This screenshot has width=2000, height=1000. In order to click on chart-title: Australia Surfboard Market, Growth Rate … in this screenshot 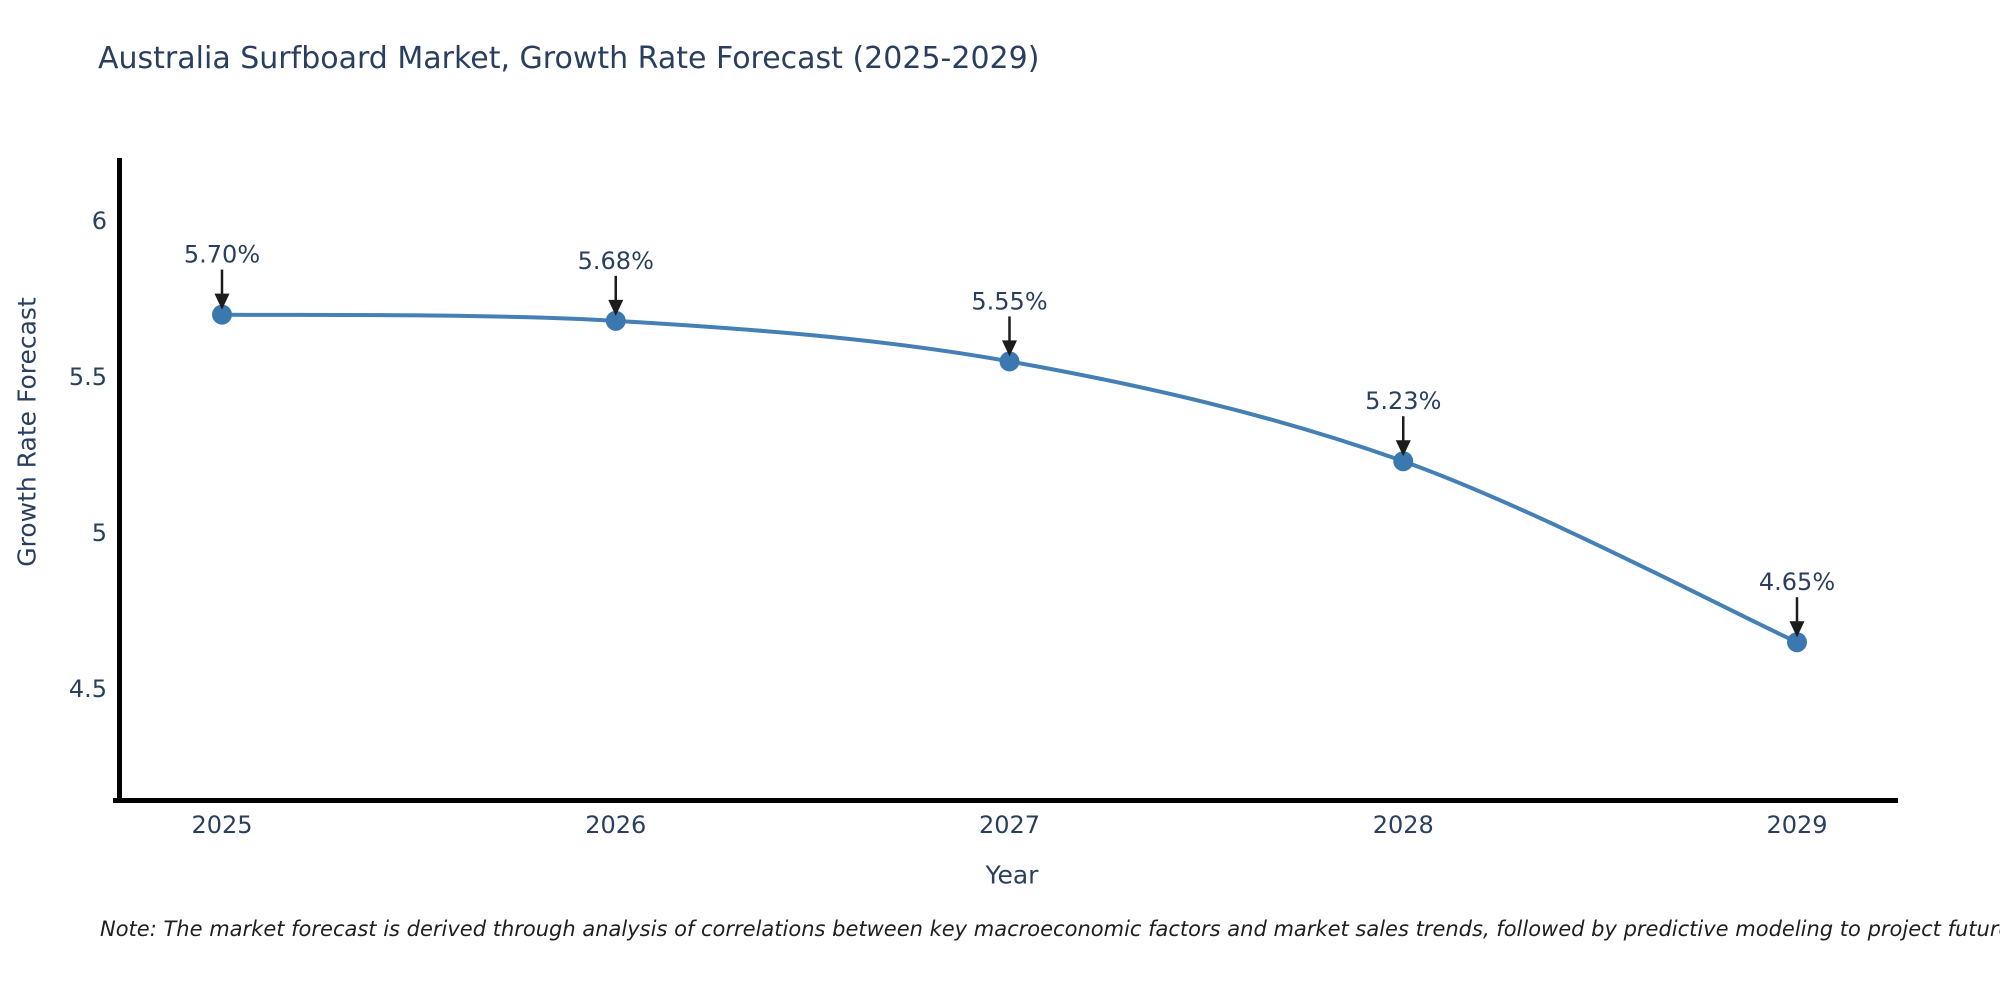, I will do `click(569, 58)`.